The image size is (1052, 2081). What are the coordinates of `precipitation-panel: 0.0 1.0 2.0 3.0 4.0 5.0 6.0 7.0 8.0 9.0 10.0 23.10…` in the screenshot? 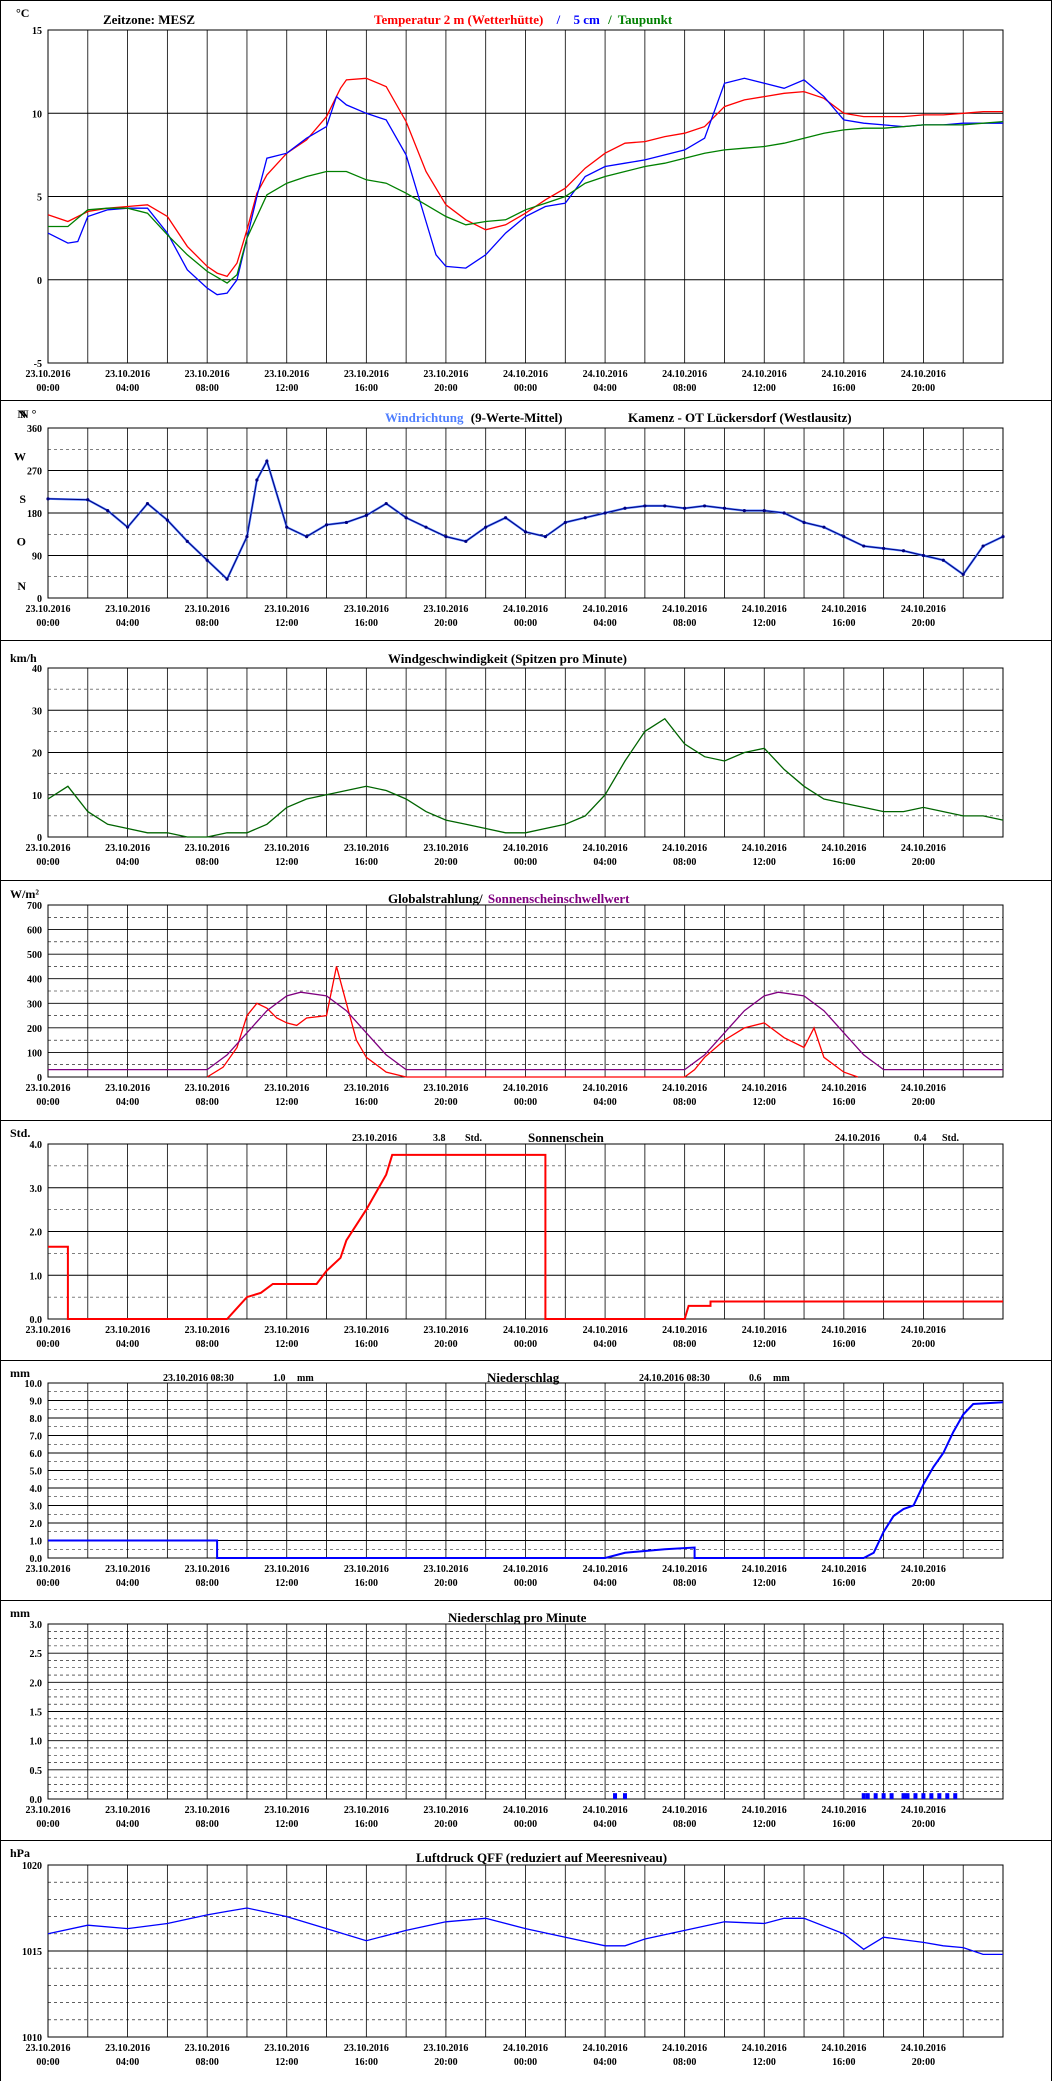 It's located at (507, 1477).